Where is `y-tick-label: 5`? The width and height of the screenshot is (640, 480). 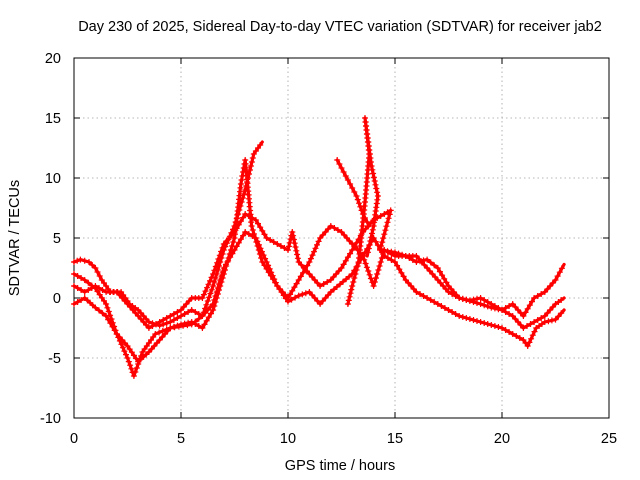 y-tick-label: 5 is located at coordinates (57, 239).